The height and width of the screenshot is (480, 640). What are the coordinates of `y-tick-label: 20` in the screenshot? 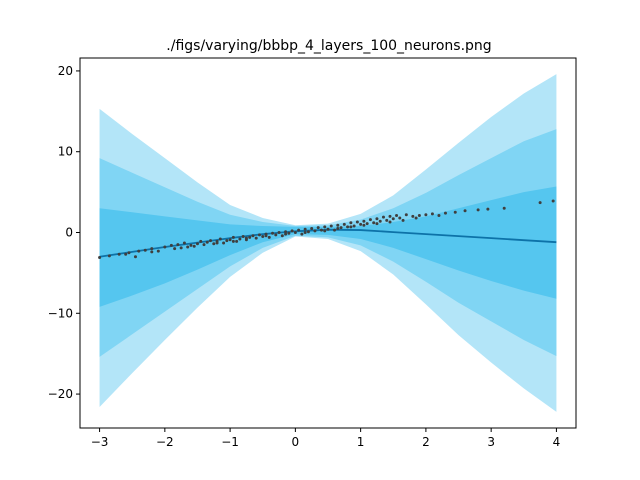 It's located at (65, 71).